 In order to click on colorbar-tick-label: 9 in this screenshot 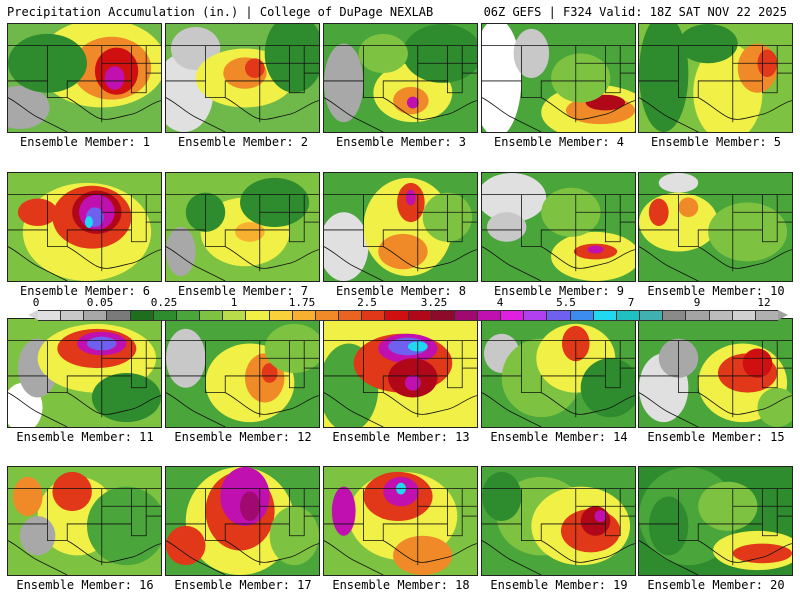, I will do `click(697, 302)`.